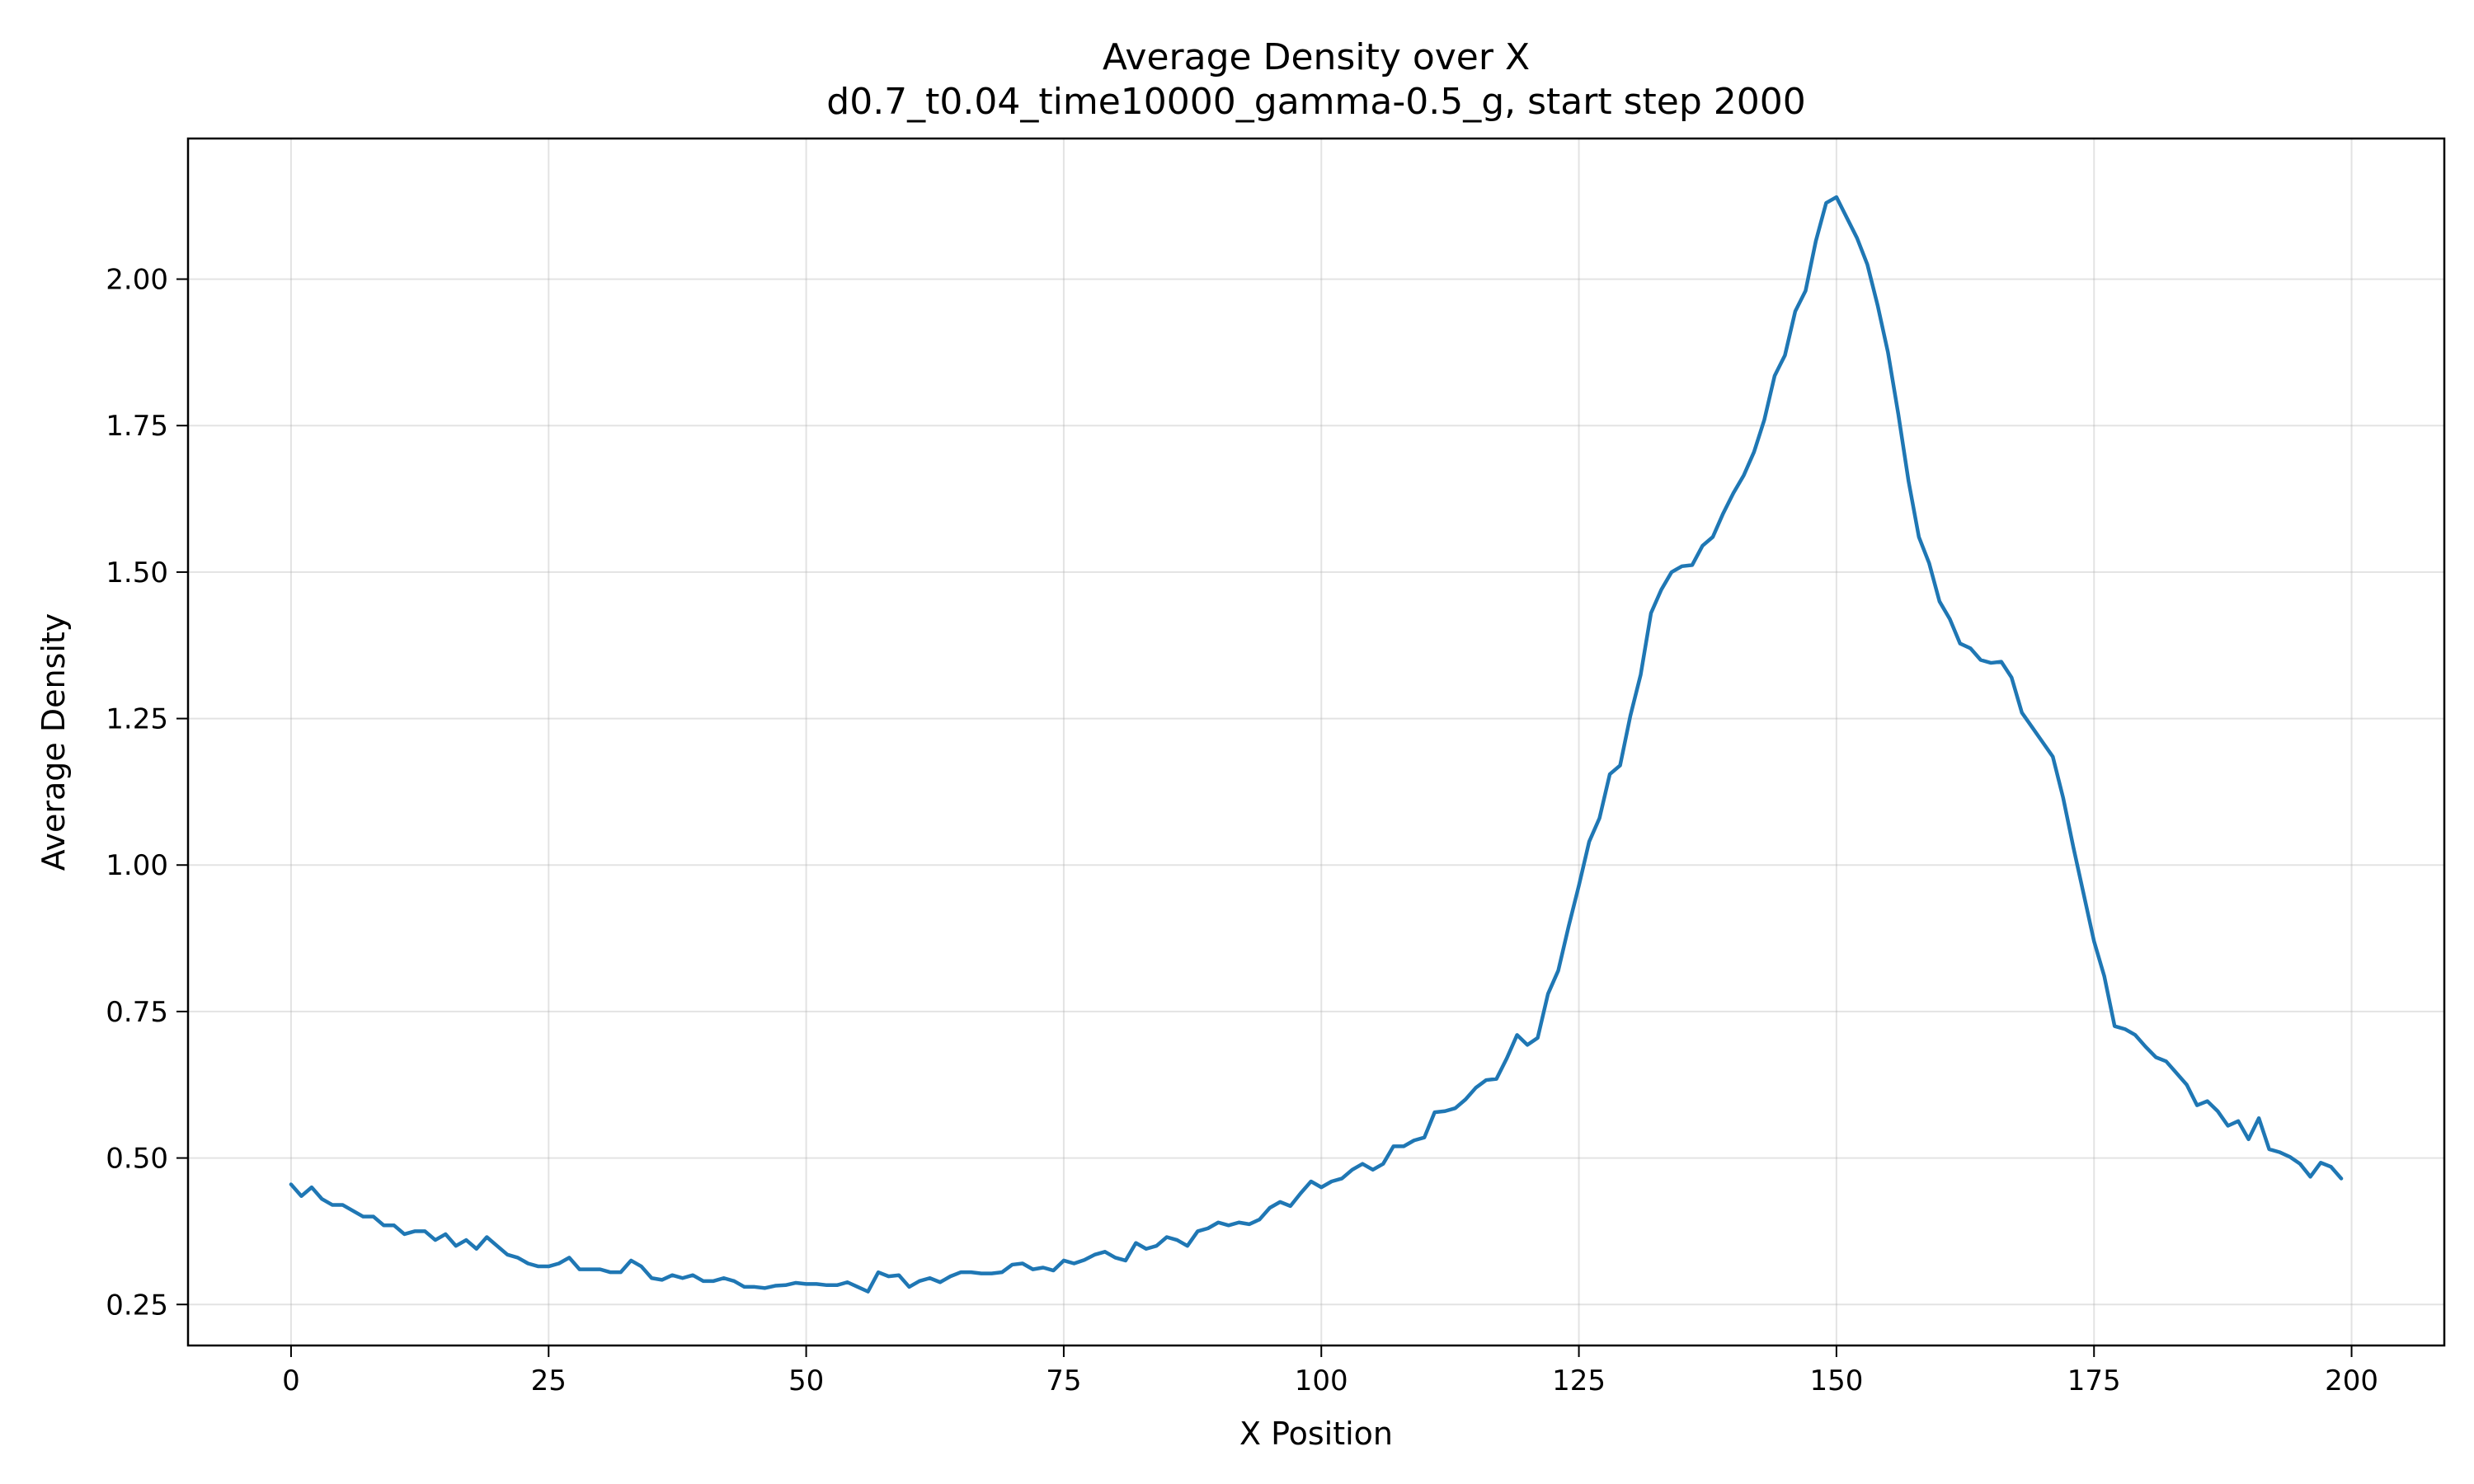 The width and height of the screenshot is (2474, 1484). Describe the element at coordinates (137, 1159) in the screenshot. I see `y-tick-label: 0.50` at that location.